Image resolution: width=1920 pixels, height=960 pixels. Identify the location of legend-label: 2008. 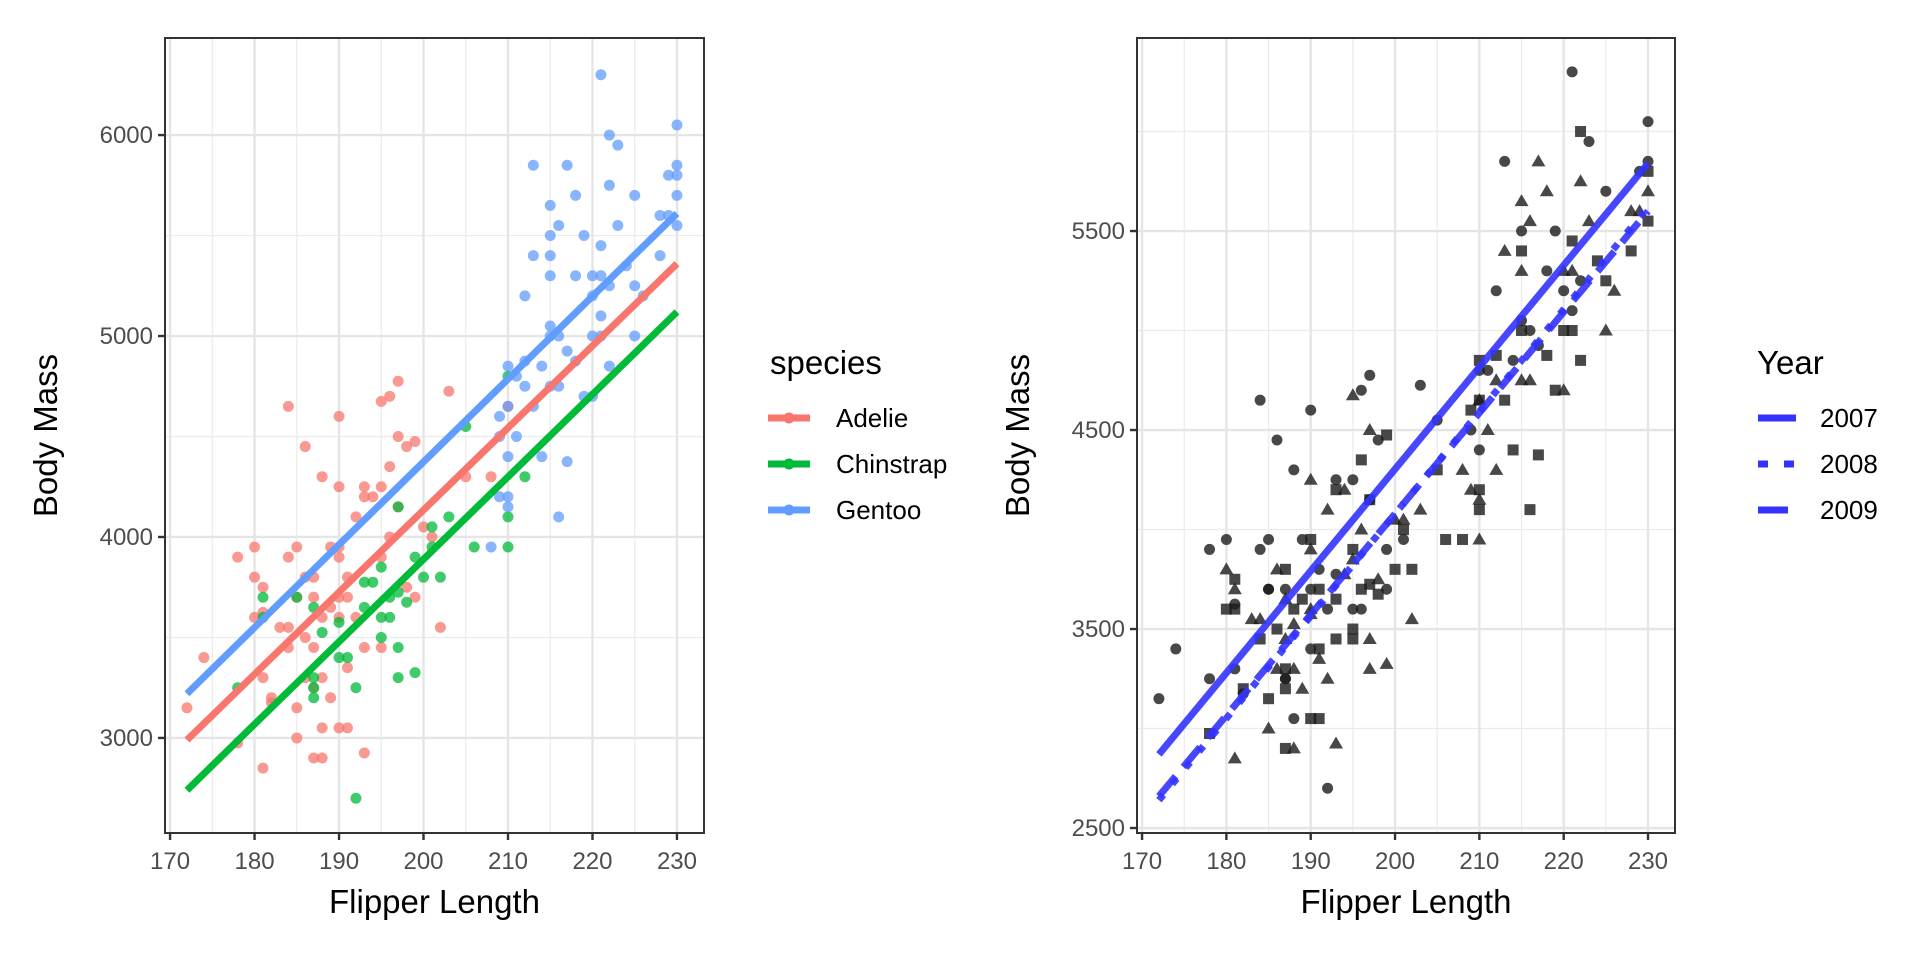
(1849, 464).